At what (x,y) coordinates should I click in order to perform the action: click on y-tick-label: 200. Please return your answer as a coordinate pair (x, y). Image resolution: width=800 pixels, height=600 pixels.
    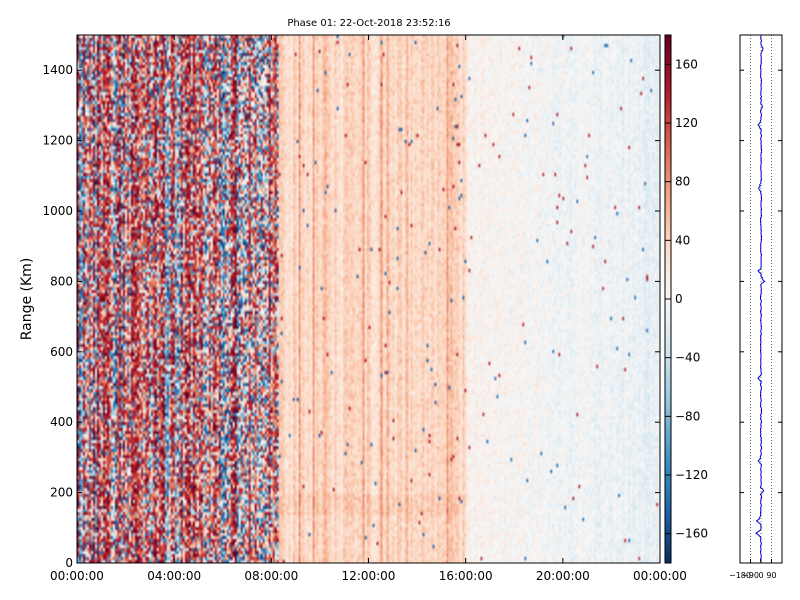
    Looking at the image, I should click on (61, 493).